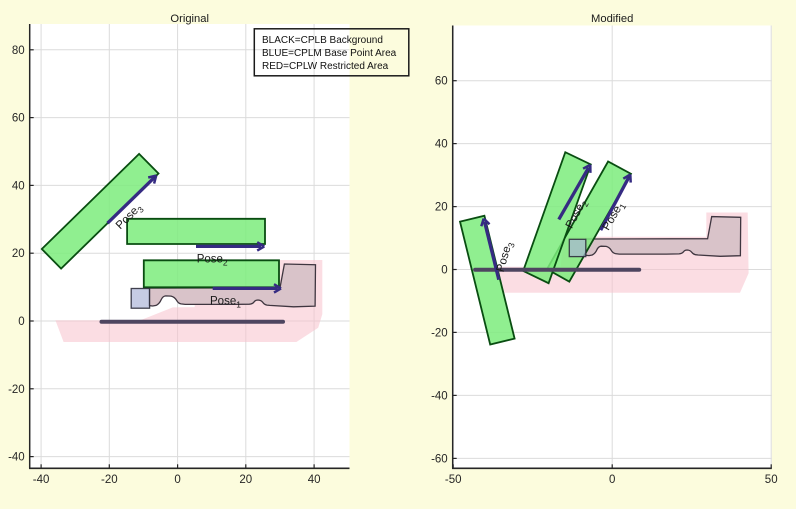 This screenshot has height=509, width=796. Describe the element at coordinates (612, 19) in the screenshot. I see `svg-text: Modified` at that location.